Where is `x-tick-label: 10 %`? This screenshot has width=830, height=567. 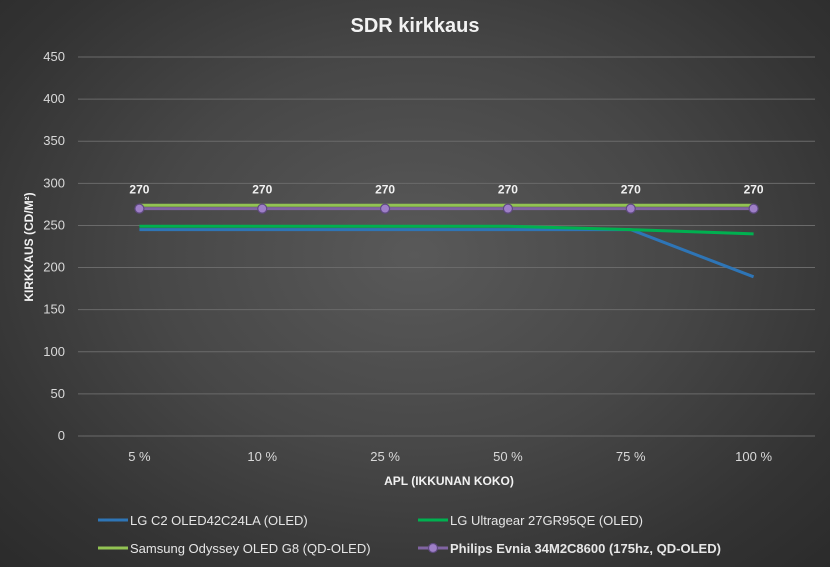
x-tick-label: 10 % is located at coordinates (262, 456).